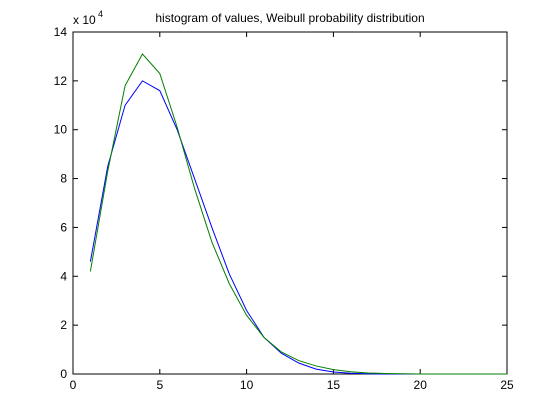 The image size is (560, 420). Describe the element at coordinates (63, 374) in the screenshot. I see `y-tick-label: 0` at that location.